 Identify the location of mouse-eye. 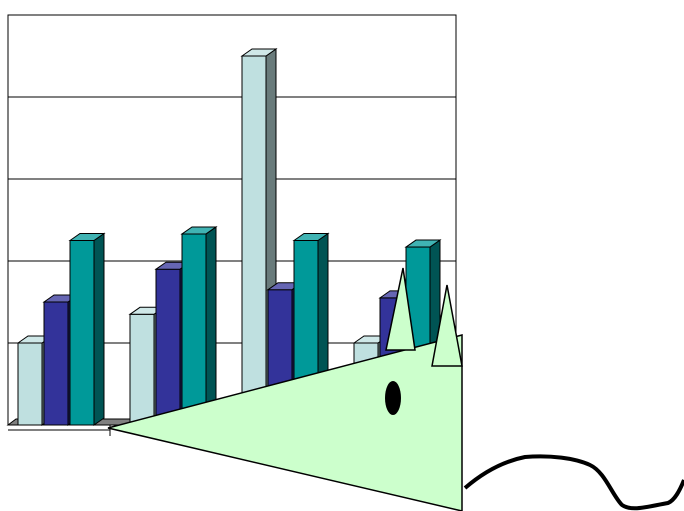
(393, 398).